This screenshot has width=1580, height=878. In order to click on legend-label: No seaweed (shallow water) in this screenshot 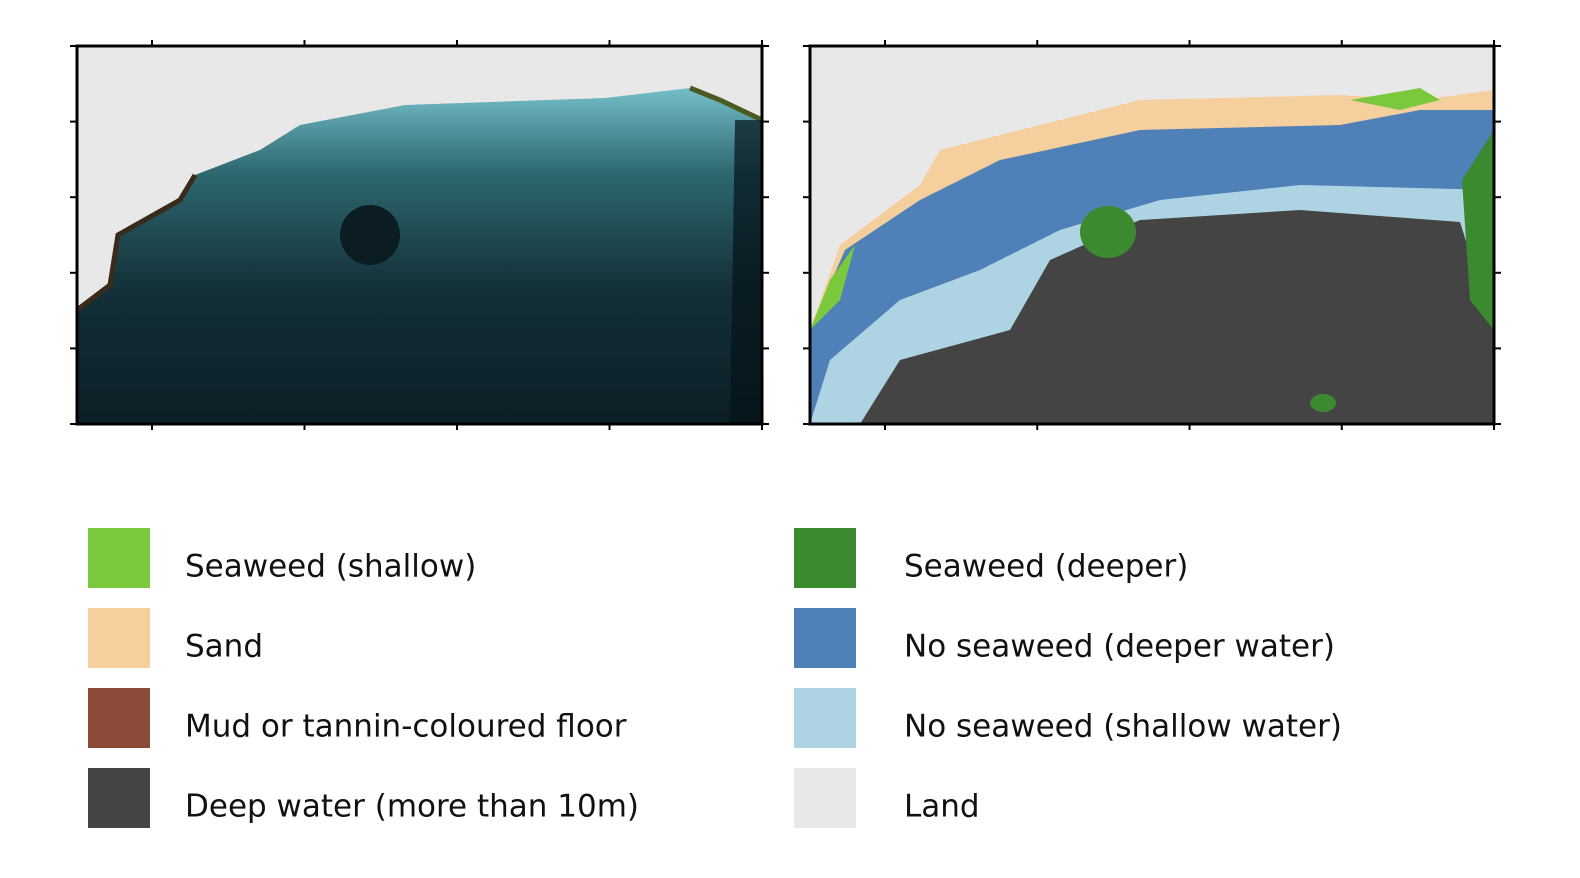, I will do `click(1123, 727)`.